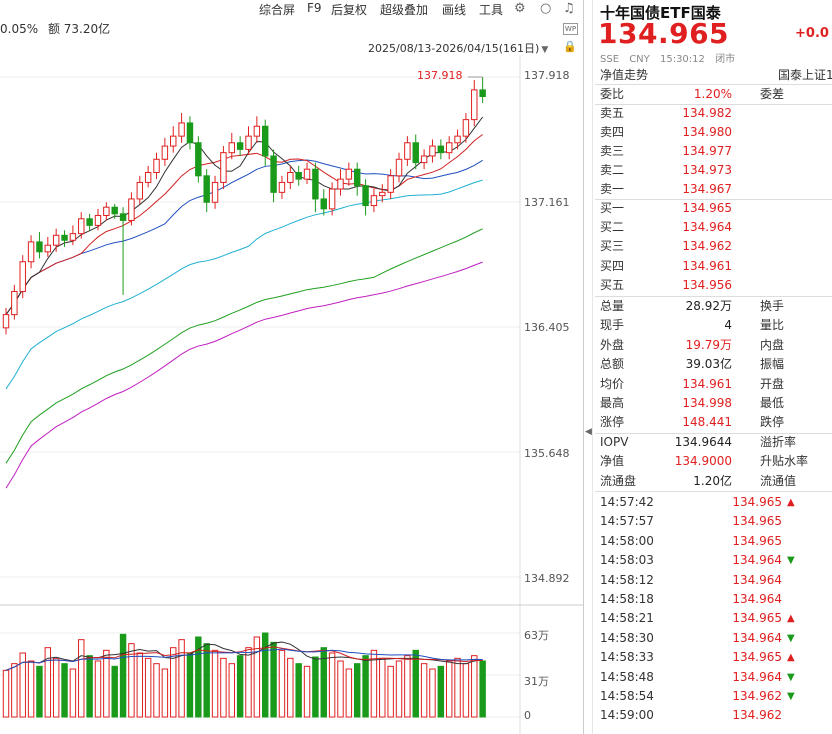 The height and width of the screenshot is (734, 832). Describe the element at coordinates (716, 521) in the screenshot. I see `tick-row: 14:57:57 134.965` at that location.